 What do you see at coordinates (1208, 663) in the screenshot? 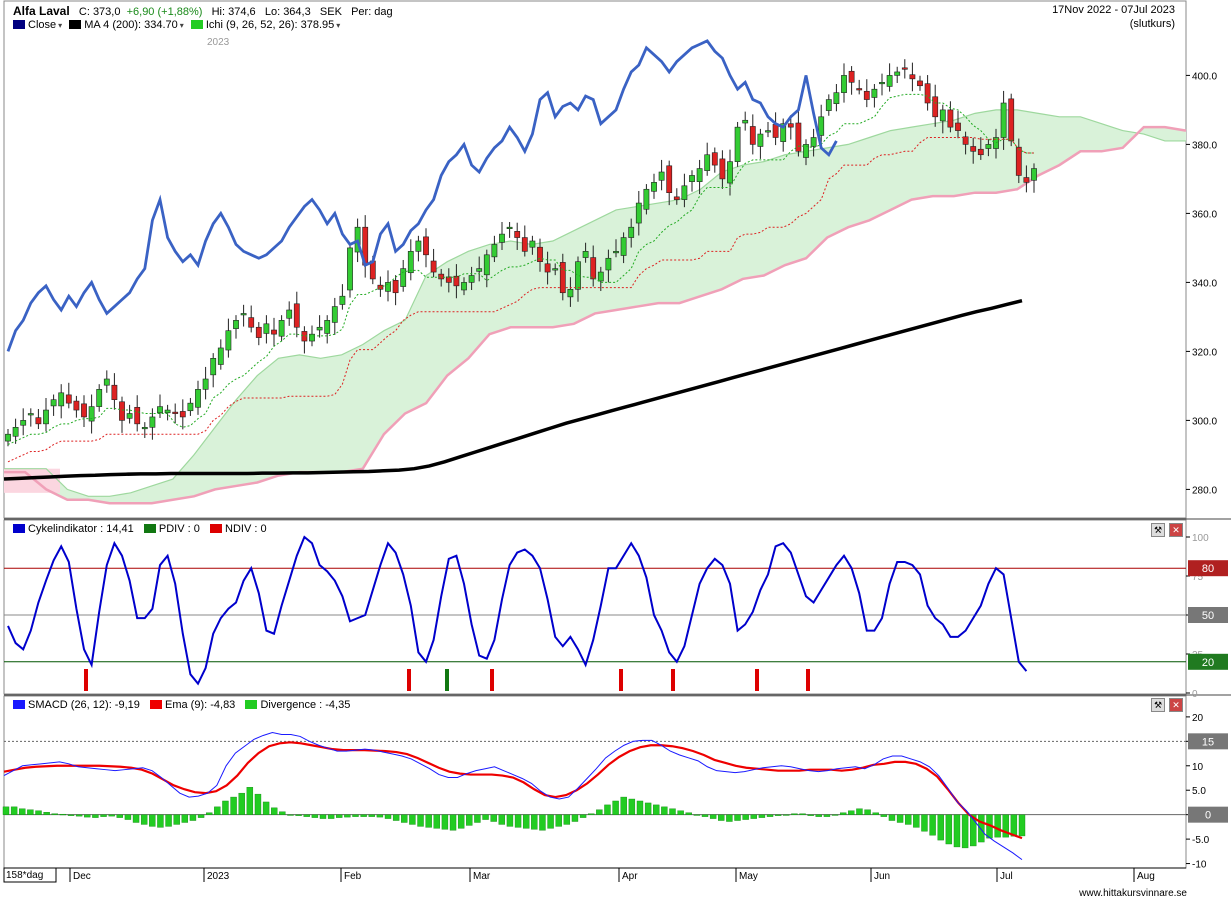
I see `cycle-level-box-label: 20` at bounding box center [1208, 663].